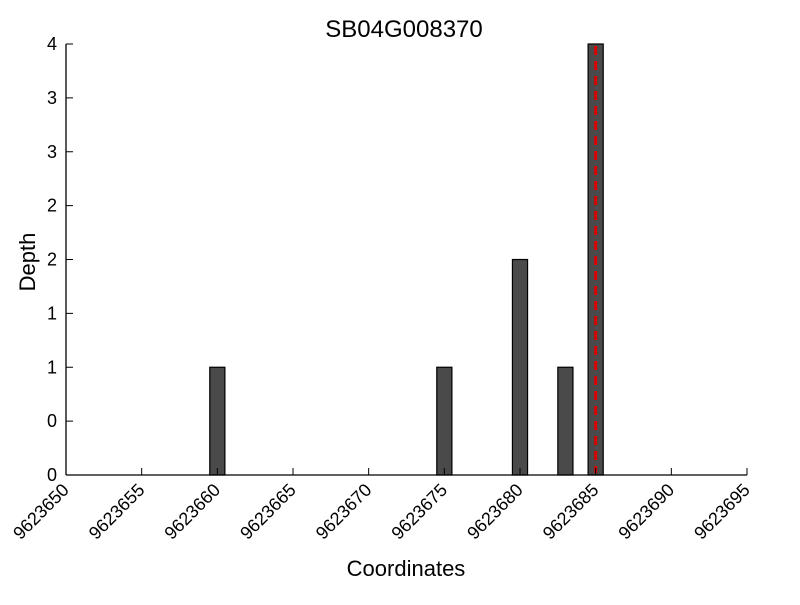 This screenshot has width=800, height=605. I want to click on x-tick-label: 9623650, so click(41, 512).